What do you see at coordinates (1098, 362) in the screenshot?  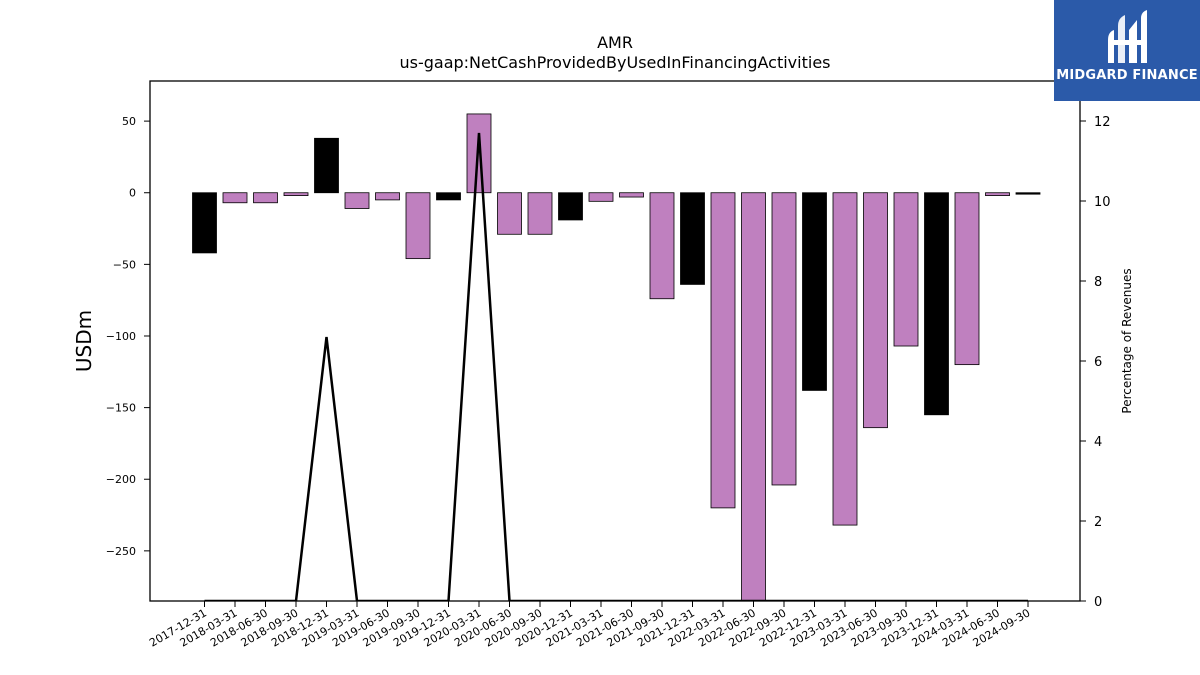 I see `y2-tick-label: 6` at bounding box center [1098, 362].